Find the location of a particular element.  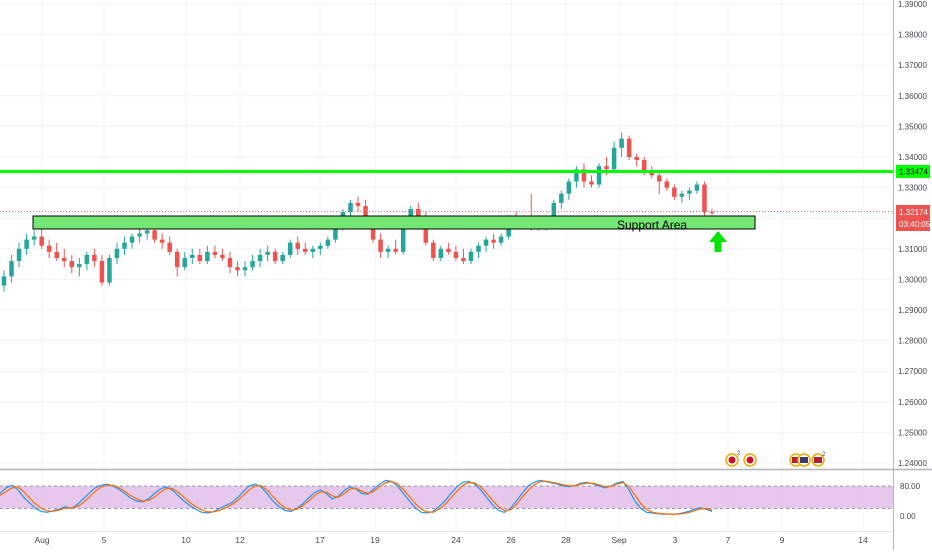

stochastic-band is located at coordinates (446, 497).